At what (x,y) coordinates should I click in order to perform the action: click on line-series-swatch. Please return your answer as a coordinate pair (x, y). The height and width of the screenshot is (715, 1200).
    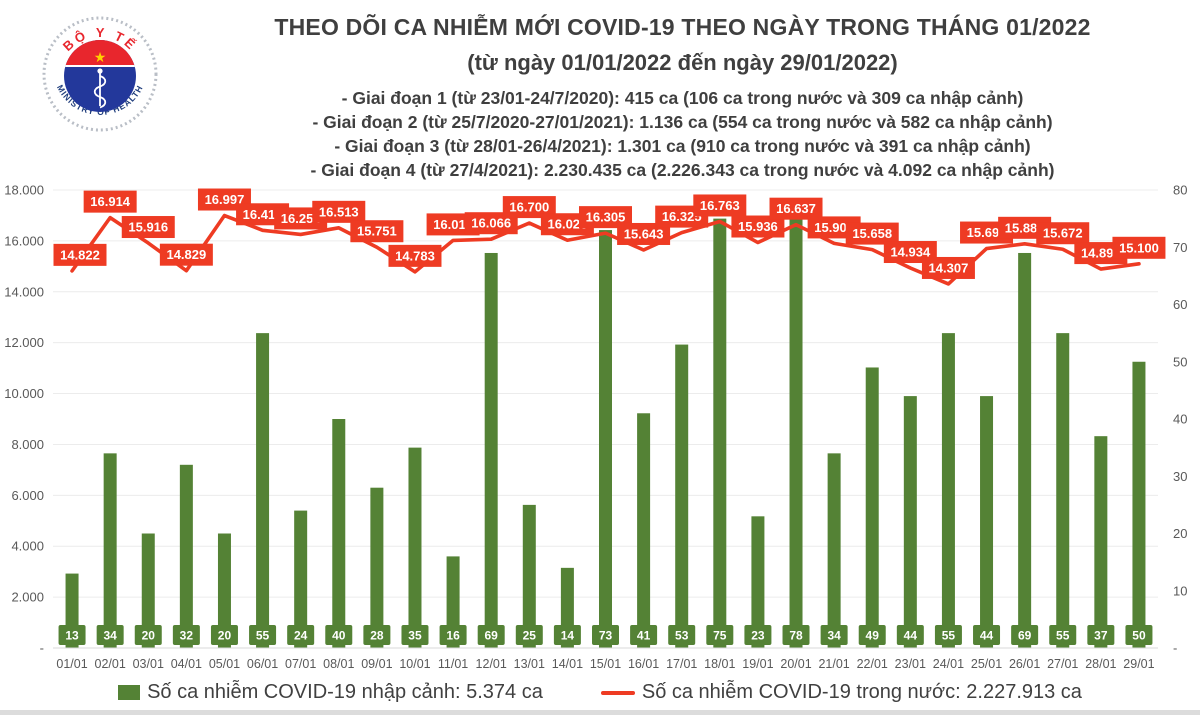
    Looking at the image, I should click on (617, 692).